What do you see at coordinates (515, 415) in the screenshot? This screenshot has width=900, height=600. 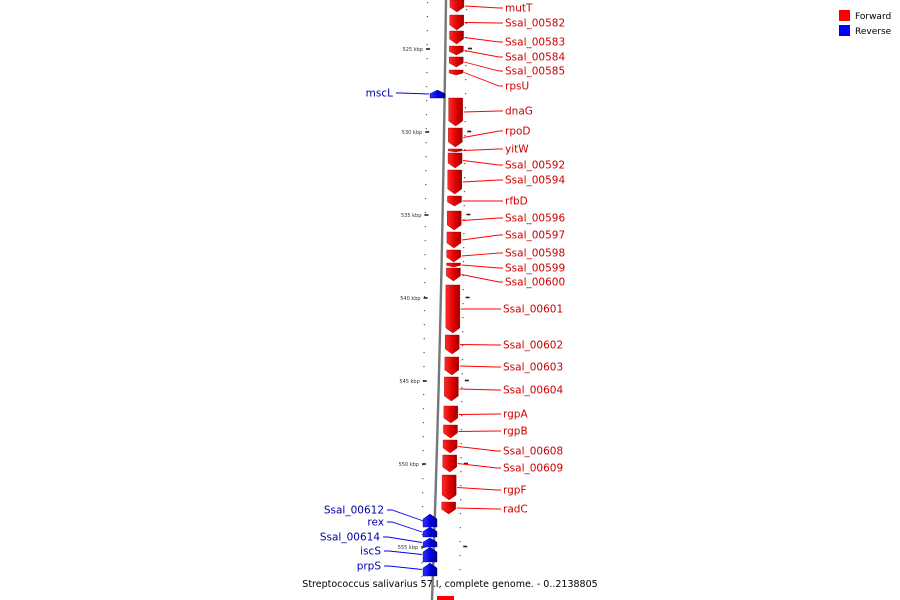 I see `forward-gene-label: rgpA` at bounding box center [515, 415].